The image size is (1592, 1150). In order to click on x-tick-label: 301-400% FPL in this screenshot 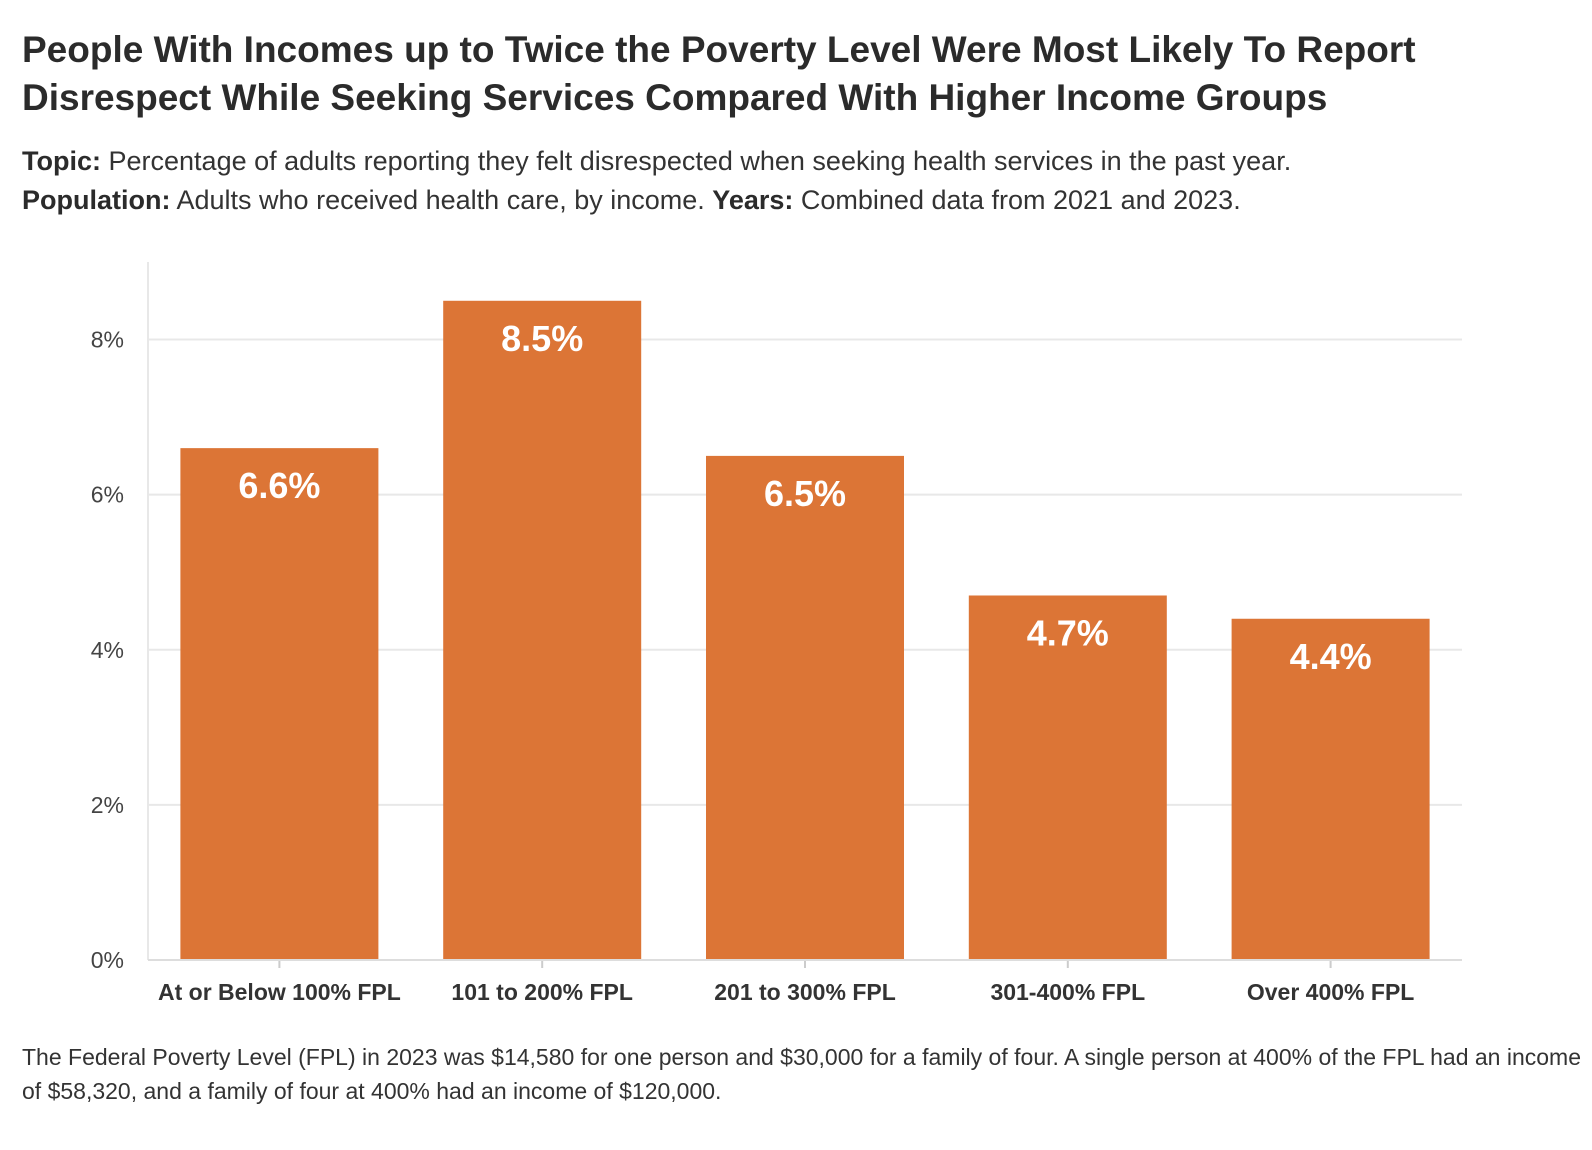, I will do `click(1067, 992)`.